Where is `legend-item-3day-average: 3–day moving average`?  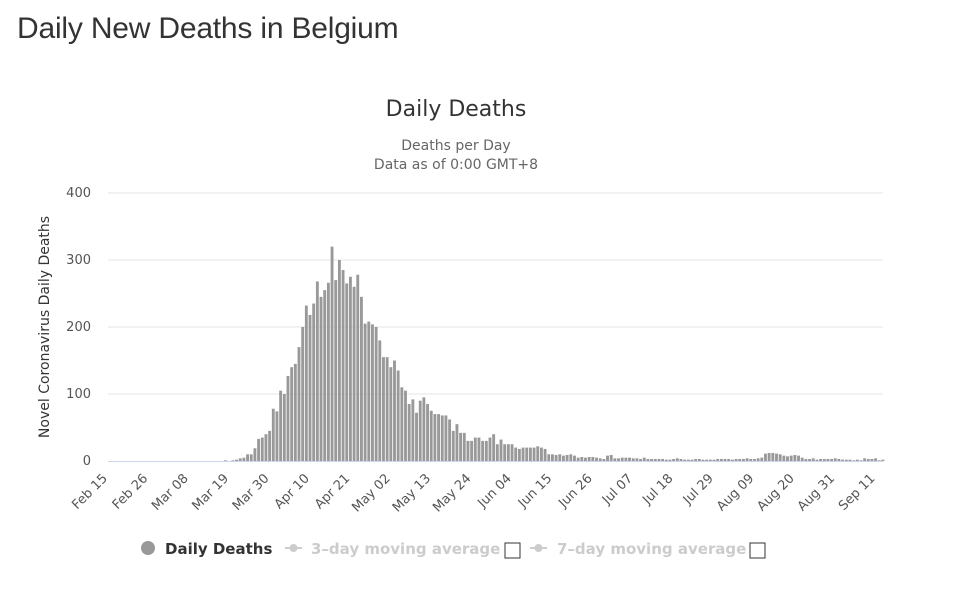
legend-item-3day-average: 3–day moving average is located at coordinates (392, 549).